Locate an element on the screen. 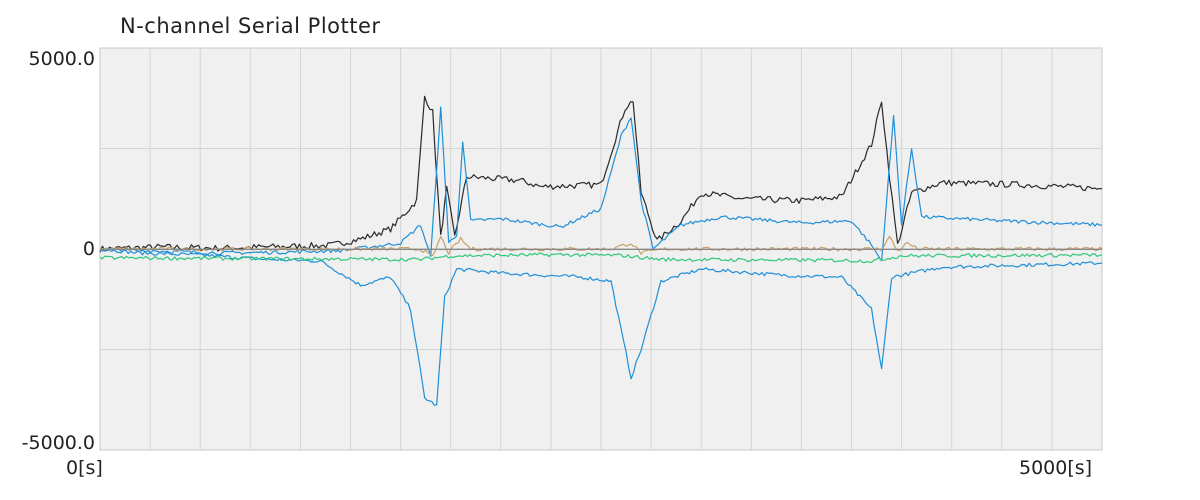 This screenshot has width=1200, height=500. x-tick-min: 0[s] is located at coordinates (84, 468).